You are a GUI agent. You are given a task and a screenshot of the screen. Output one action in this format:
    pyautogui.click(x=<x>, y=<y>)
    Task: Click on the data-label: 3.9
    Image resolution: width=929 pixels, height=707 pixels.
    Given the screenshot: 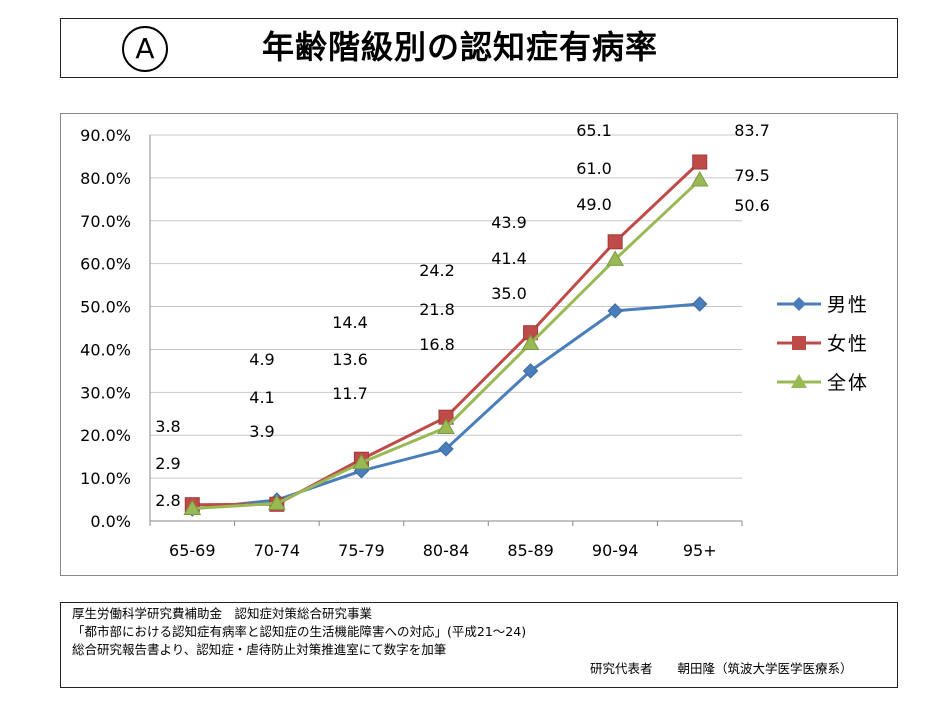 What is the action you would take?
    pyautogui.click(x=261, y=431)
    